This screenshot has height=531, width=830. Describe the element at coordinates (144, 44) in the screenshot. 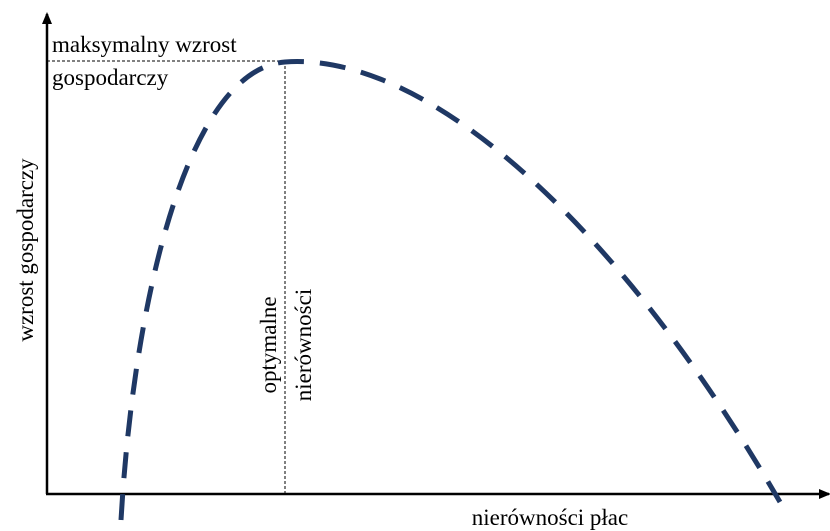

I see `max-label: maksymalny wzrost` at that location.